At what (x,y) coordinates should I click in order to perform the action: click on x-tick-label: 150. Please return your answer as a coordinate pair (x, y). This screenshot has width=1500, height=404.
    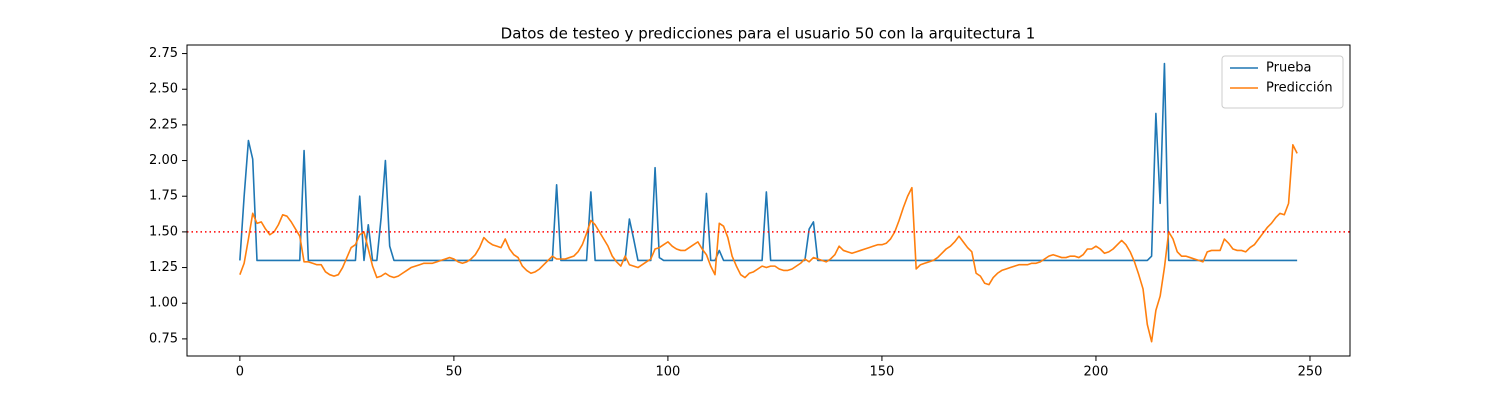
    Looking at the image, I should click on (882, 372).